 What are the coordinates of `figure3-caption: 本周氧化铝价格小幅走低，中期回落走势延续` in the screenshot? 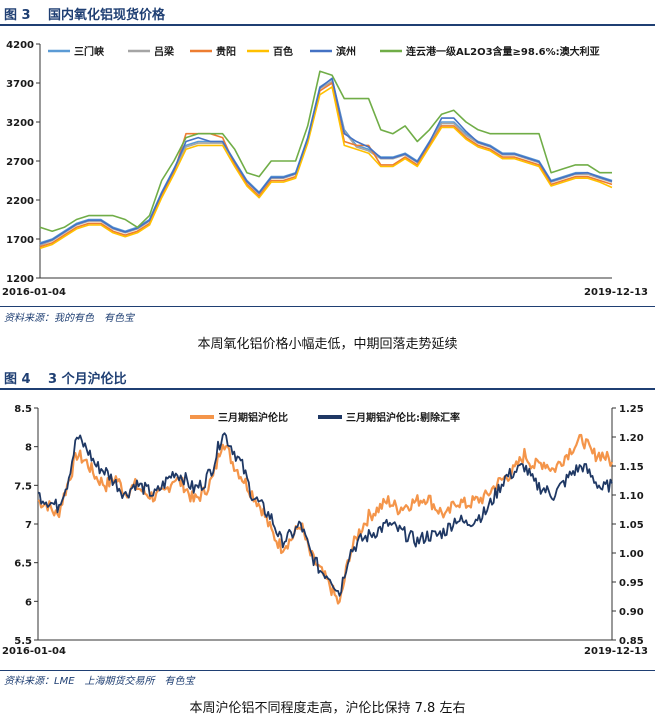 It's located at (327, 344).